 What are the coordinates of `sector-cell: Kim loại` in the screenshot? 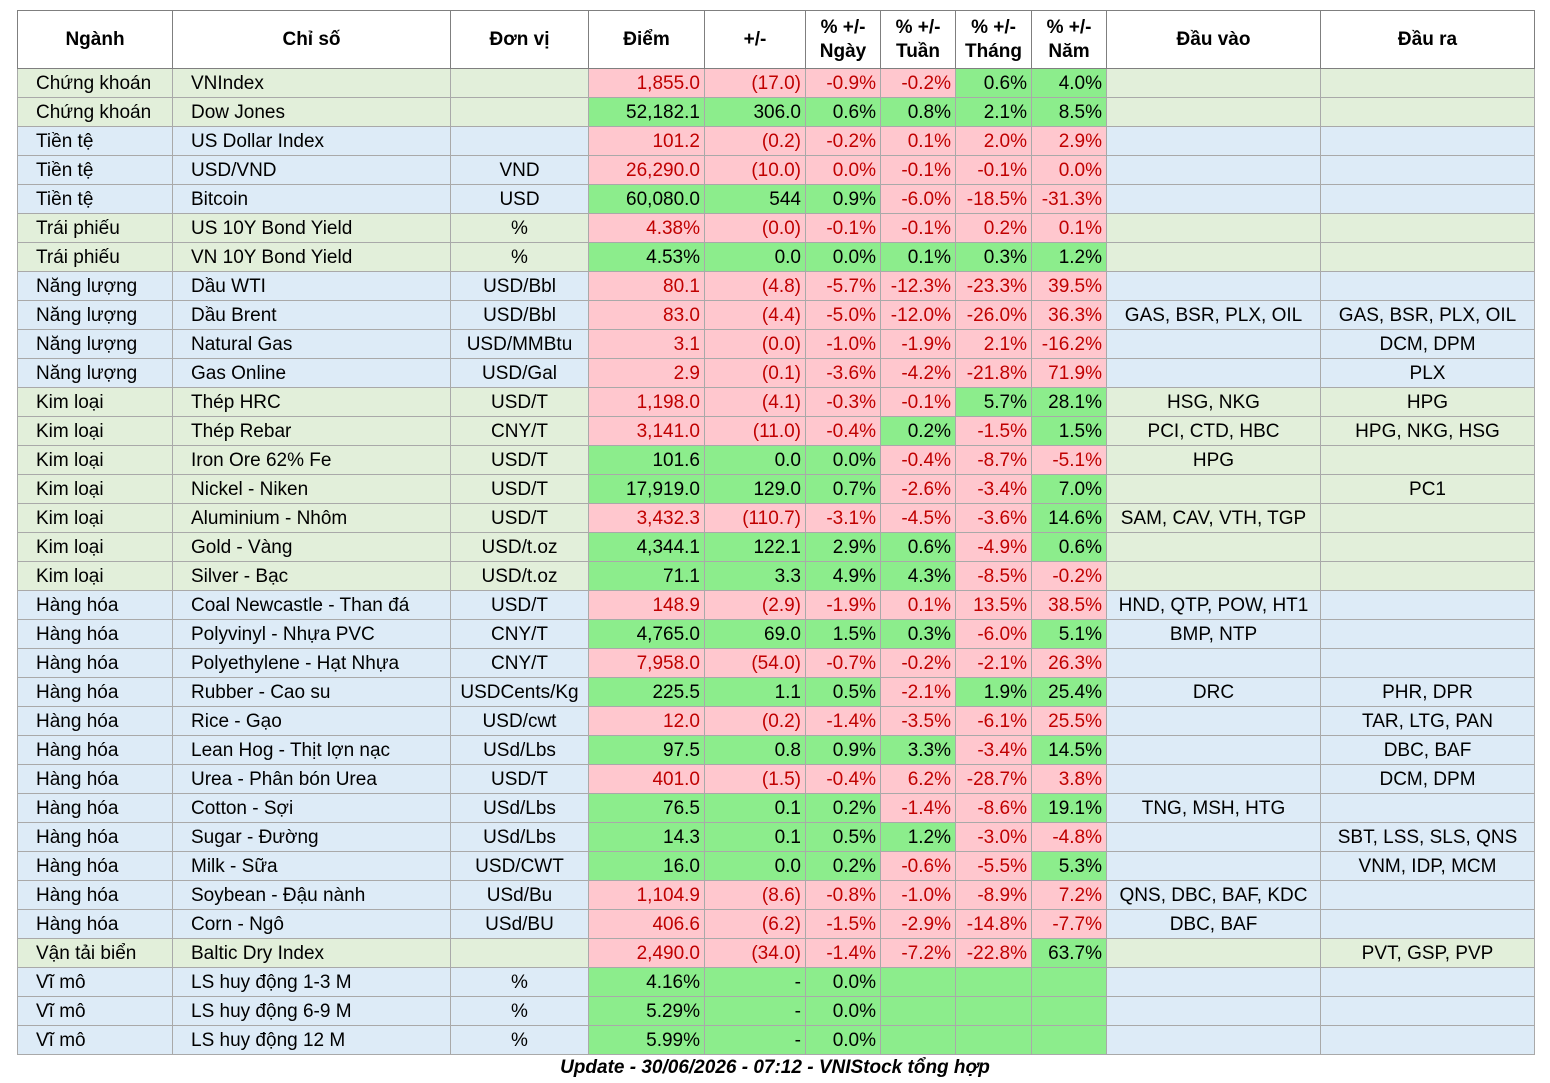 It's located at (95, 576).